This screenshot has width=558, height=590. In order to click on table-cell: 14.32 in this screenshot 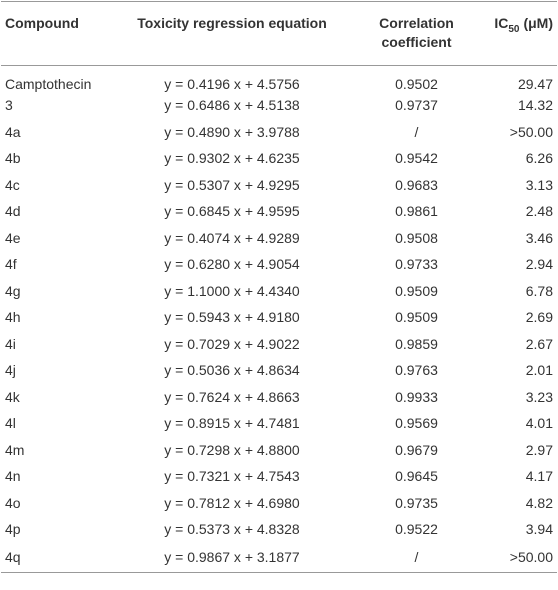, I will do `click(535, 105)`.